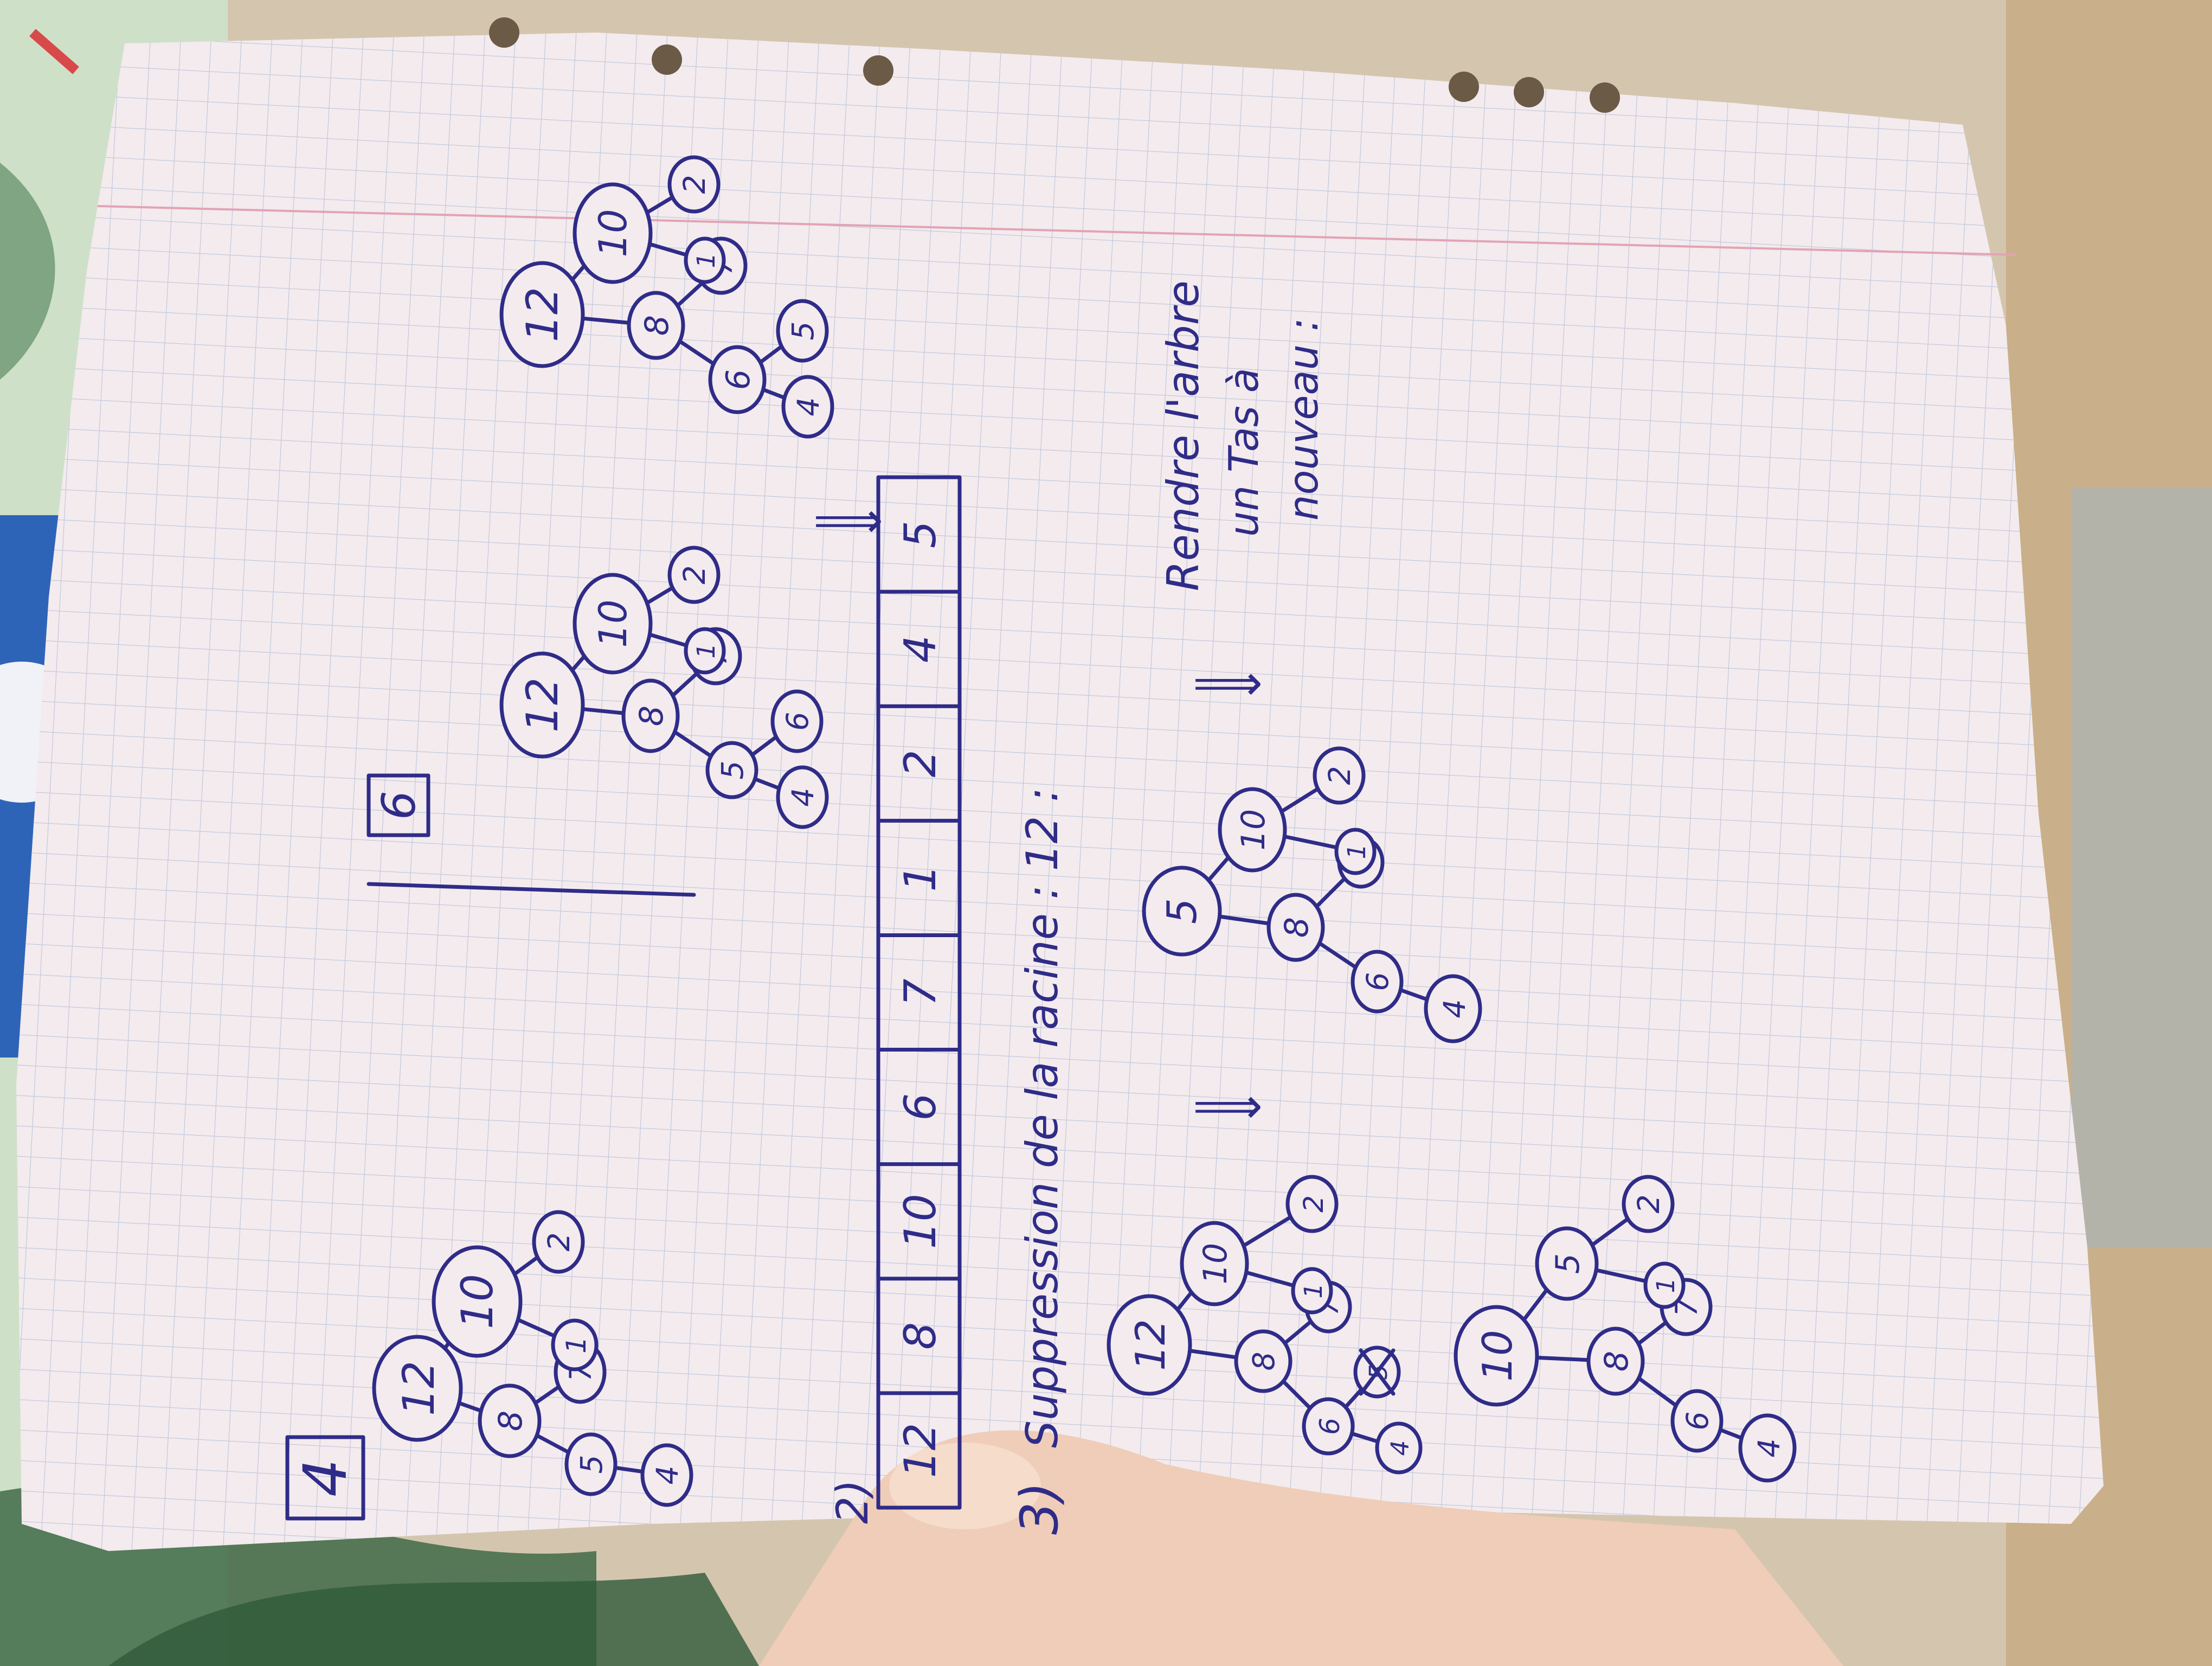 The width and height of the screenshot is (2212, 1666). What do you see at coordinates (920, 534) in the screenshot?
I see `array-cell: 5` at bounding box center [920, 534].